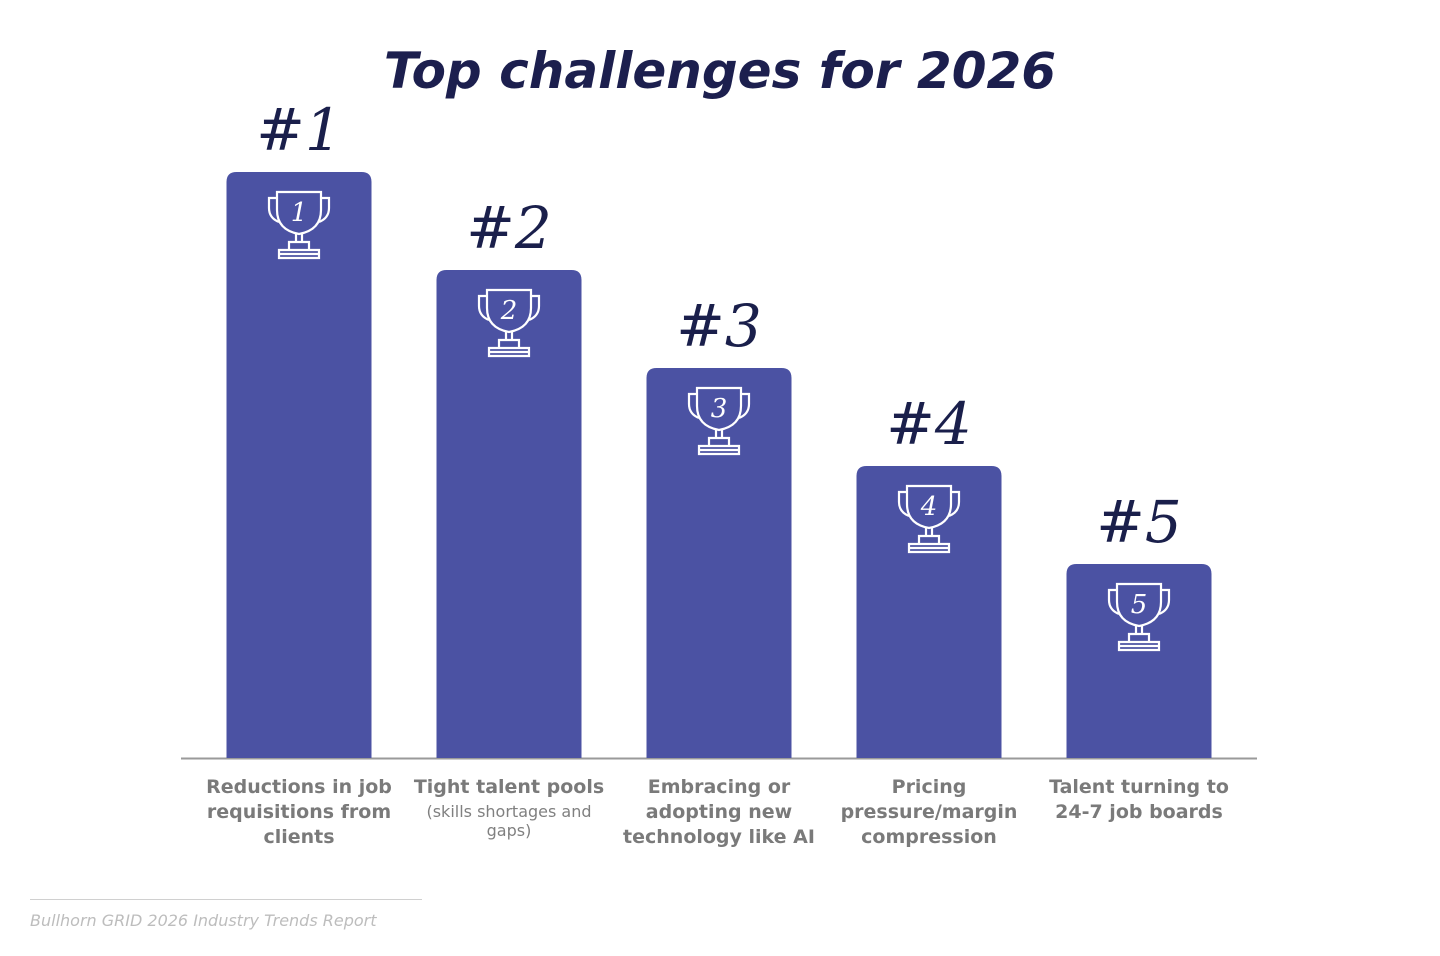 The width and height of the screenshot is (1440, 956). Describe the element at coordinates (226, 899) in the screenshot. I see `source-rule` at that location.